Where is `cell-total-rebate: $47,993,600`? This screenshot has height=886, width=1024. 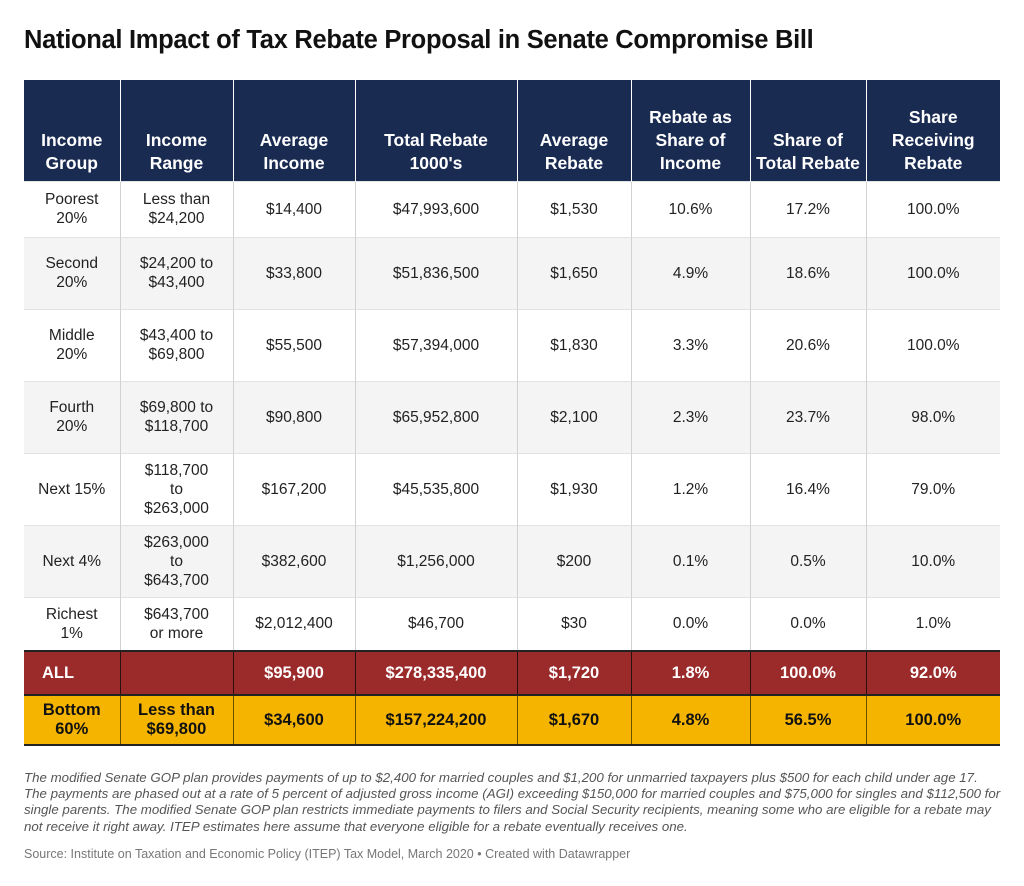
cell-total-rebate: $47,993,600 is located at coordinates (435, 208).